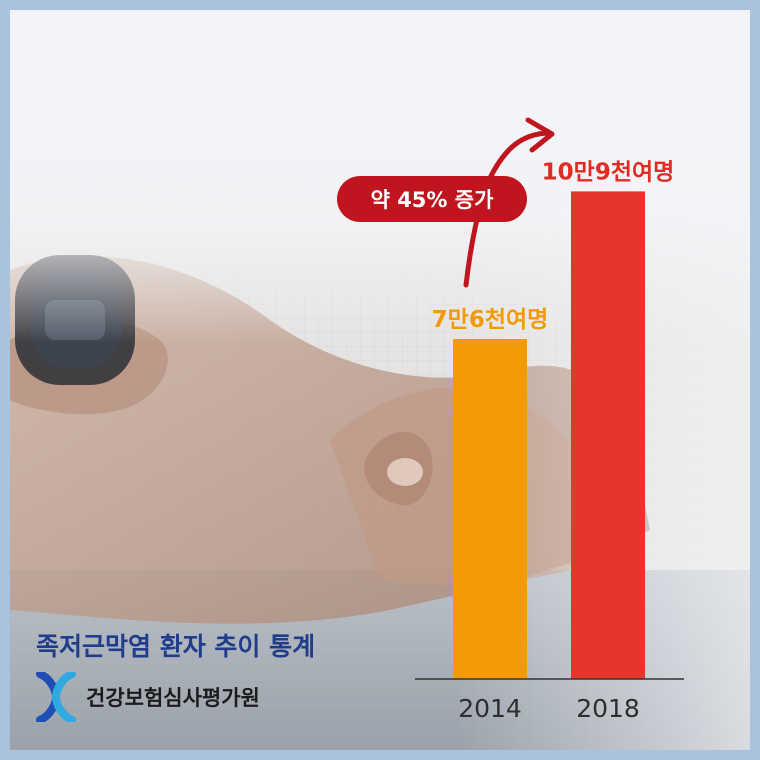 The height and width of the screenshot is (760, 760). What do you see at coordinates (608, 708) in the screenshot?
I see `x-tick-2018: 2018` at bounding box center [608, 708].